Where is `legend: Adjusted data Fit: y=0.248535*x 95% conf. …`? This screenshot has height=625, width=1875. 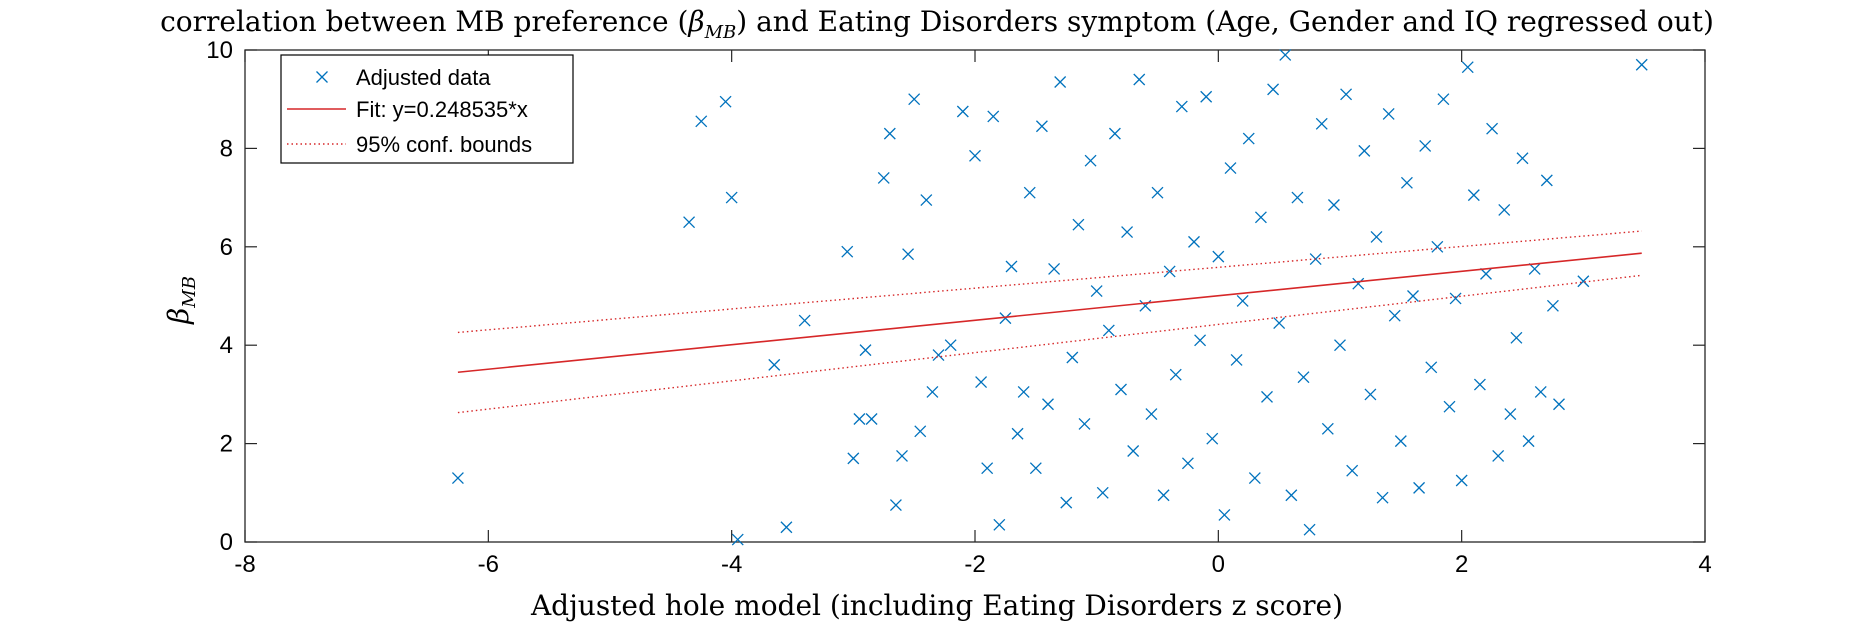 legend: Adjusted data Fit: y=0.248535*x 95% conf. … is located at coordinates (427, 109).